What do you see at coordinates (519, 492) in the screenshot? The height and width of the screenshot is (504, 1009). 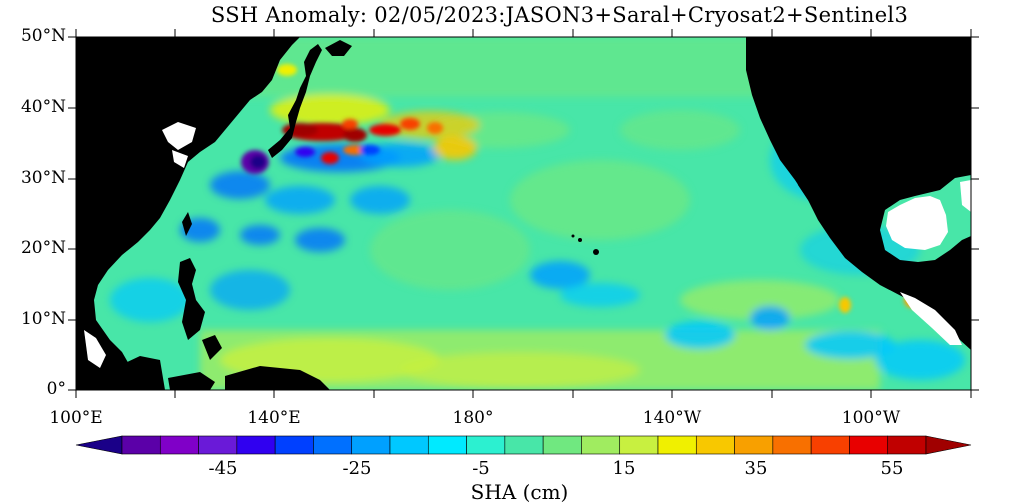 I see `colorbar-title: SHA (cm)` at bounding box center [519, 492].